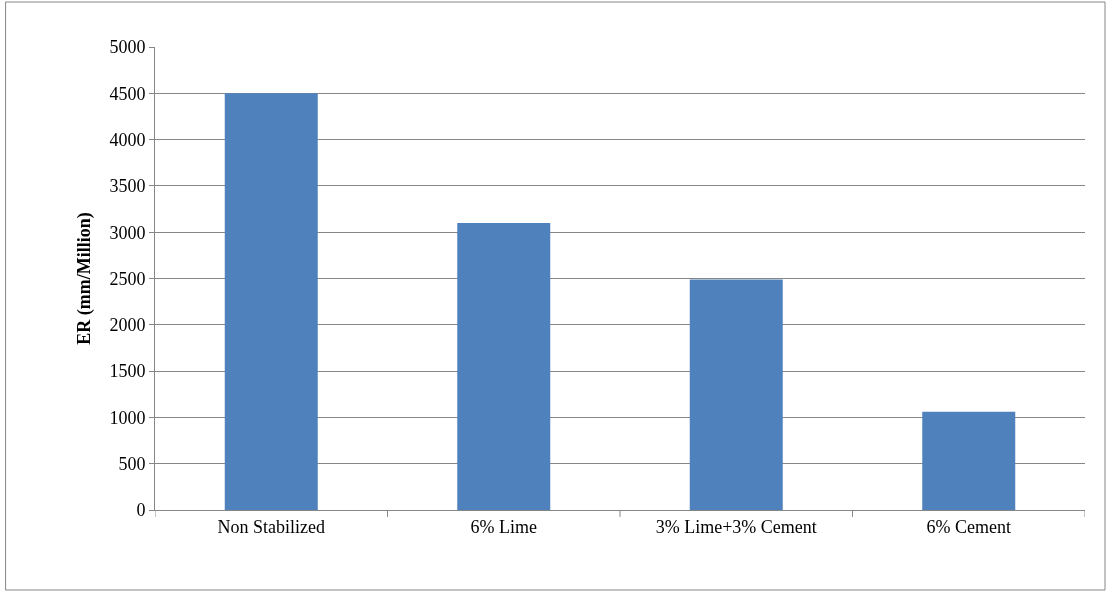  What do you see at coordinates (127, 93) in the screenshot?
I see `y-tick-label: 4500` at bounding box center [127, 93].